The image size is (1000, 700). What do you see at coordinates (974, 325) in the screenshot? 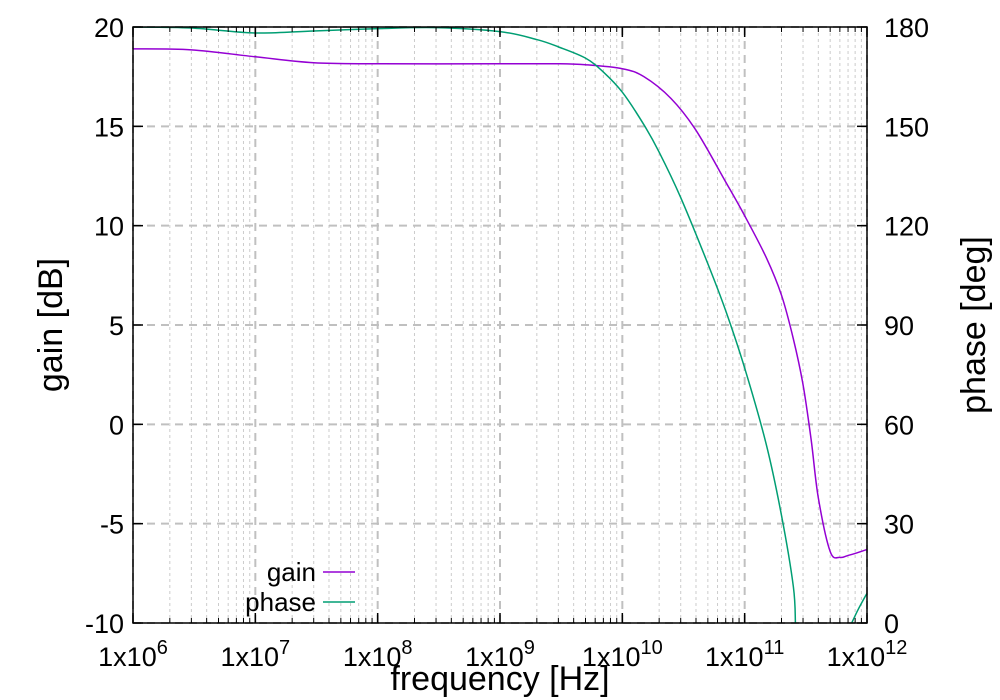
I see `y2-axis-title: phase [deg]` at bounding box center [974, 325].